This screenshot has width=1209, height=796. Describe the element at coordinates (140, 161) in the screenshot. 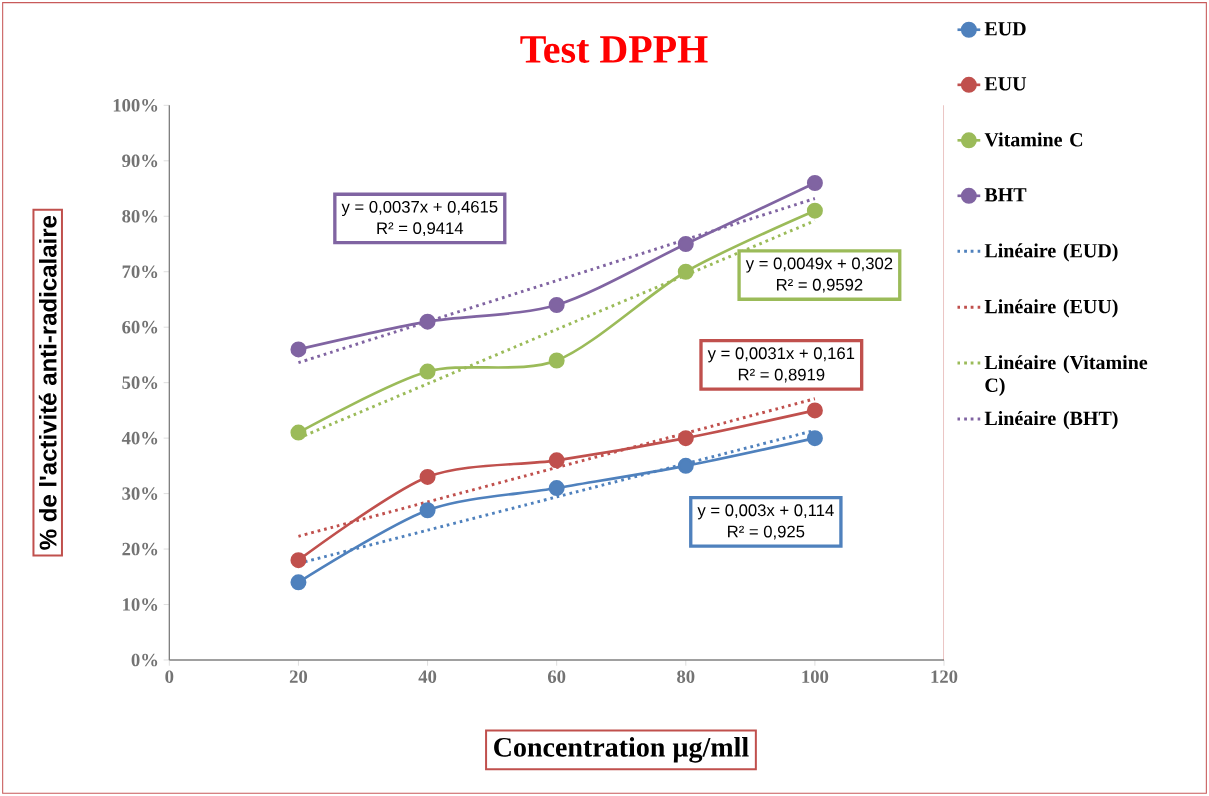

I see `y-tick-label: 90%` at that location.